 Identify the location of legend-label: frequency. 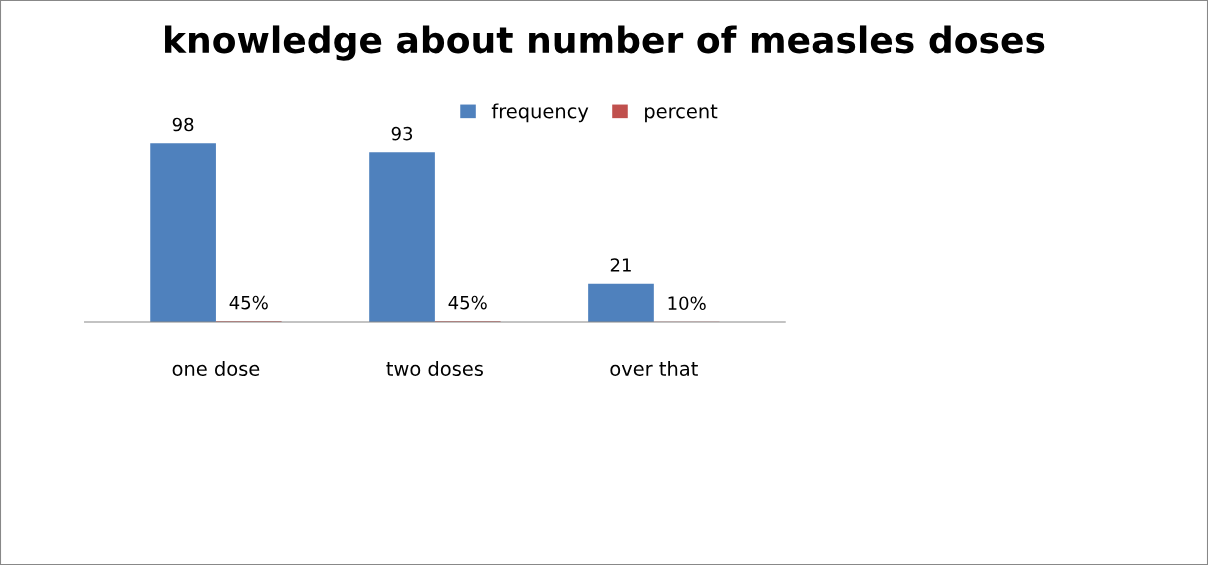
(540, 113).